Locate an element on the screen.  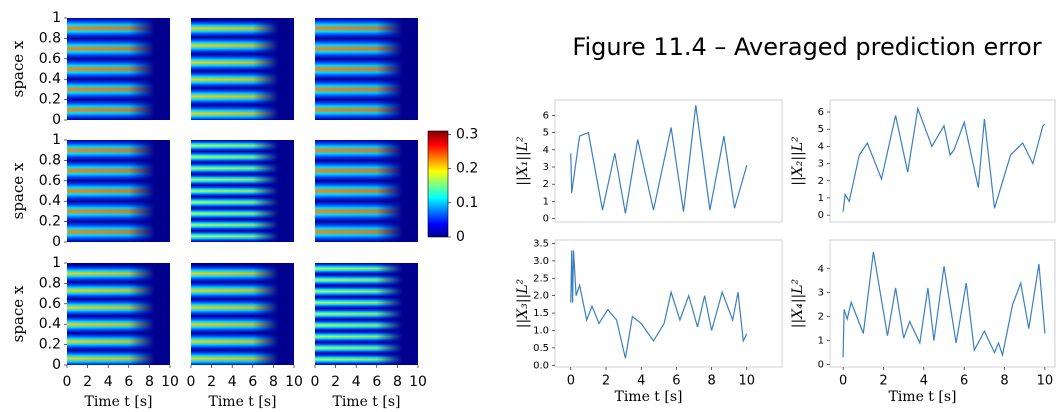
y-axis-label: ||X₂||L² is located at coordinates (798, 161).